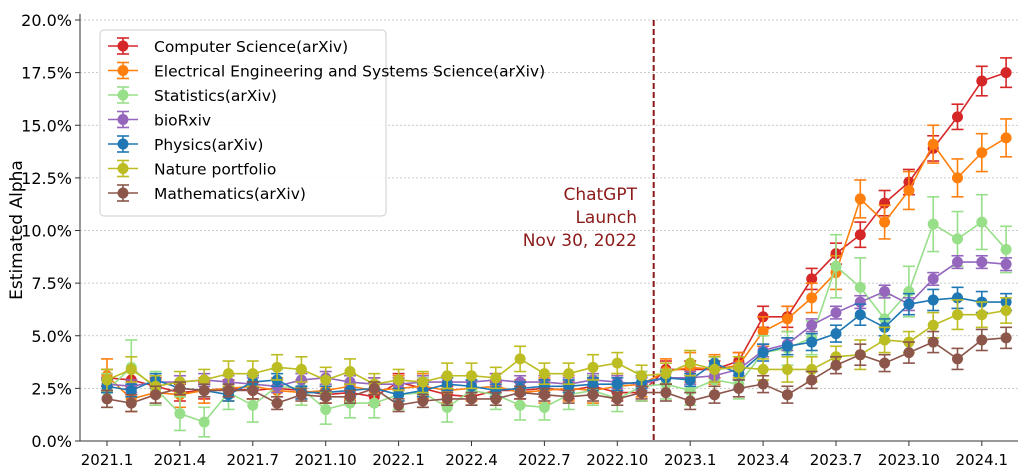  What do you see at coordinates (51, 388) in the screenshot?
I see `y-tick-label: 2.5%` at bounding box center [51, 388].